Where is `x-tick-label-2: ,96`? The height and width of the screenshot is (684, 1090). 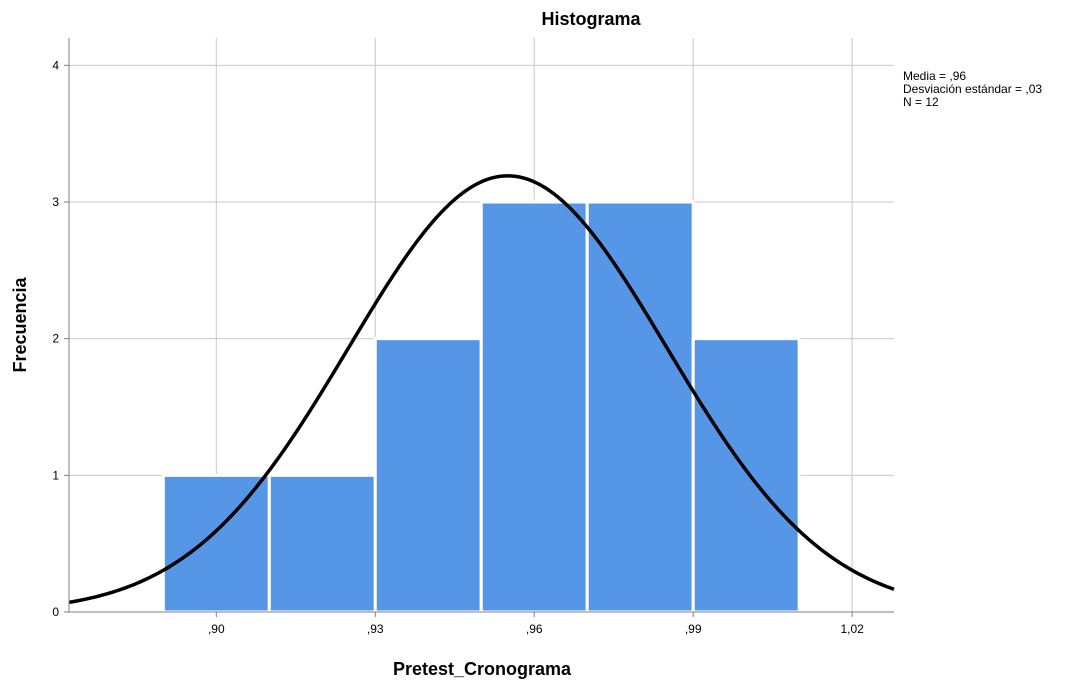 x-tick-label-2: ,96 is located at coordinates (534, 629).